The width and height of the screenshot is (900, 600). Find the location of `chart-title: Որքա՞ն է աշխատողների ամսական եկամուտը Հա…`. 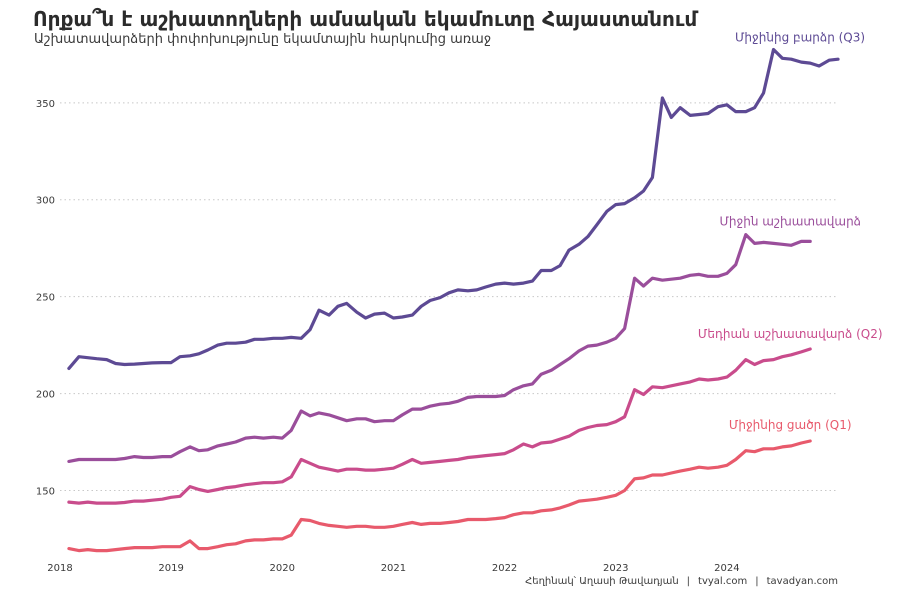

chart-title: Որքա՞ն է աշխատողների ամսական եկամուտը Հա… is located at coordinates (365, 19).